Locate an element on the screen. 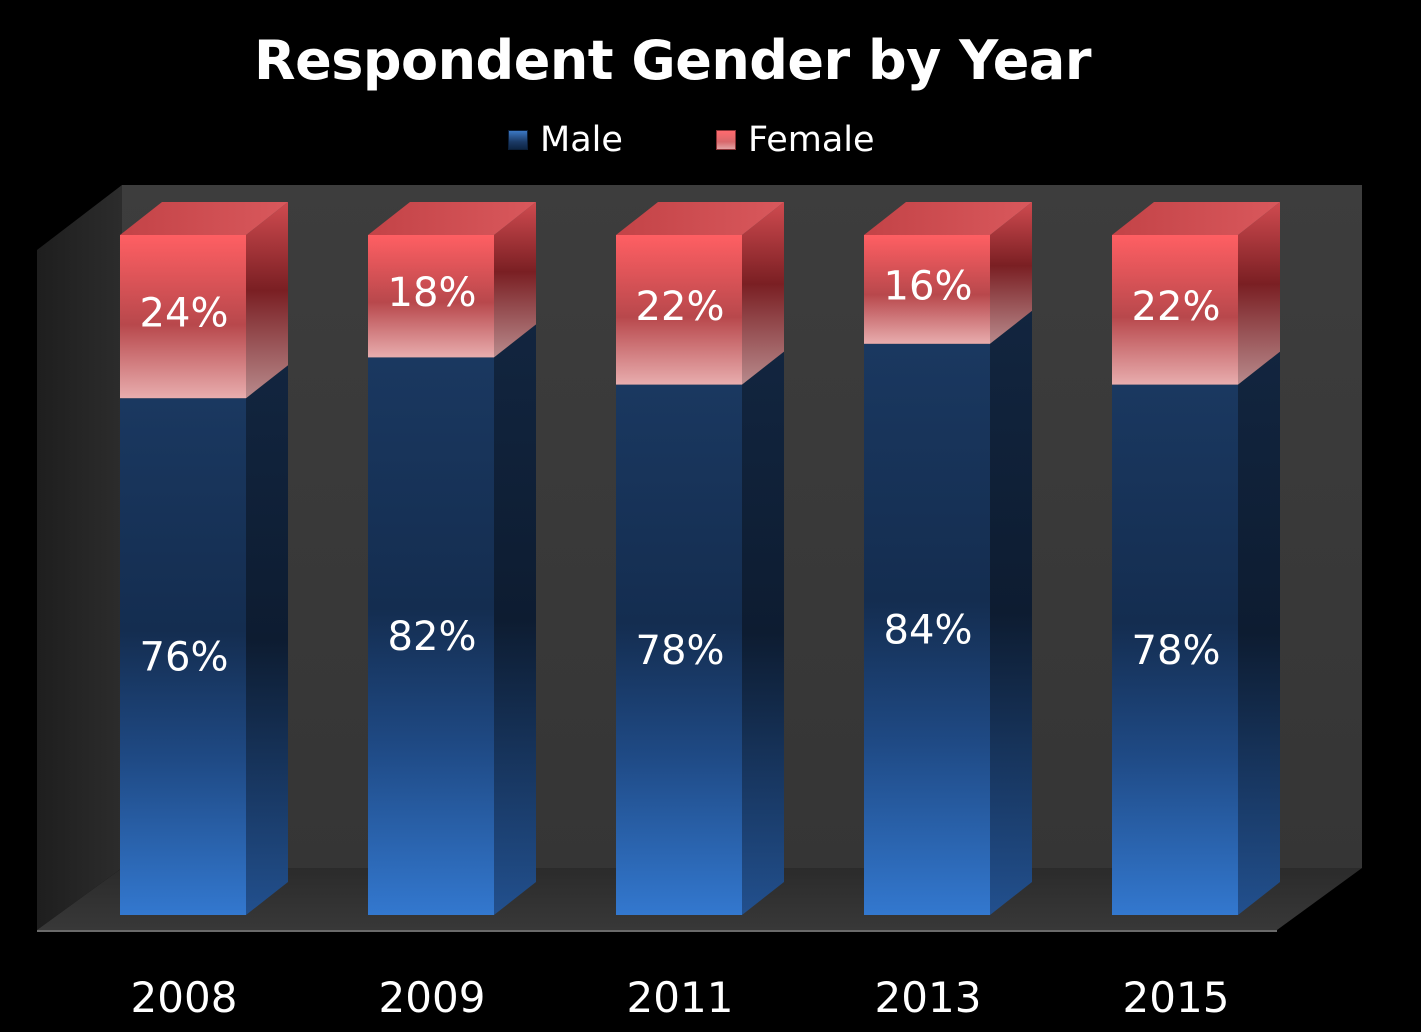 Image resolution: width=1421 pixels, height=1032 pixels. data-label-male-2011: 78% is located at coordinates (680, 651).